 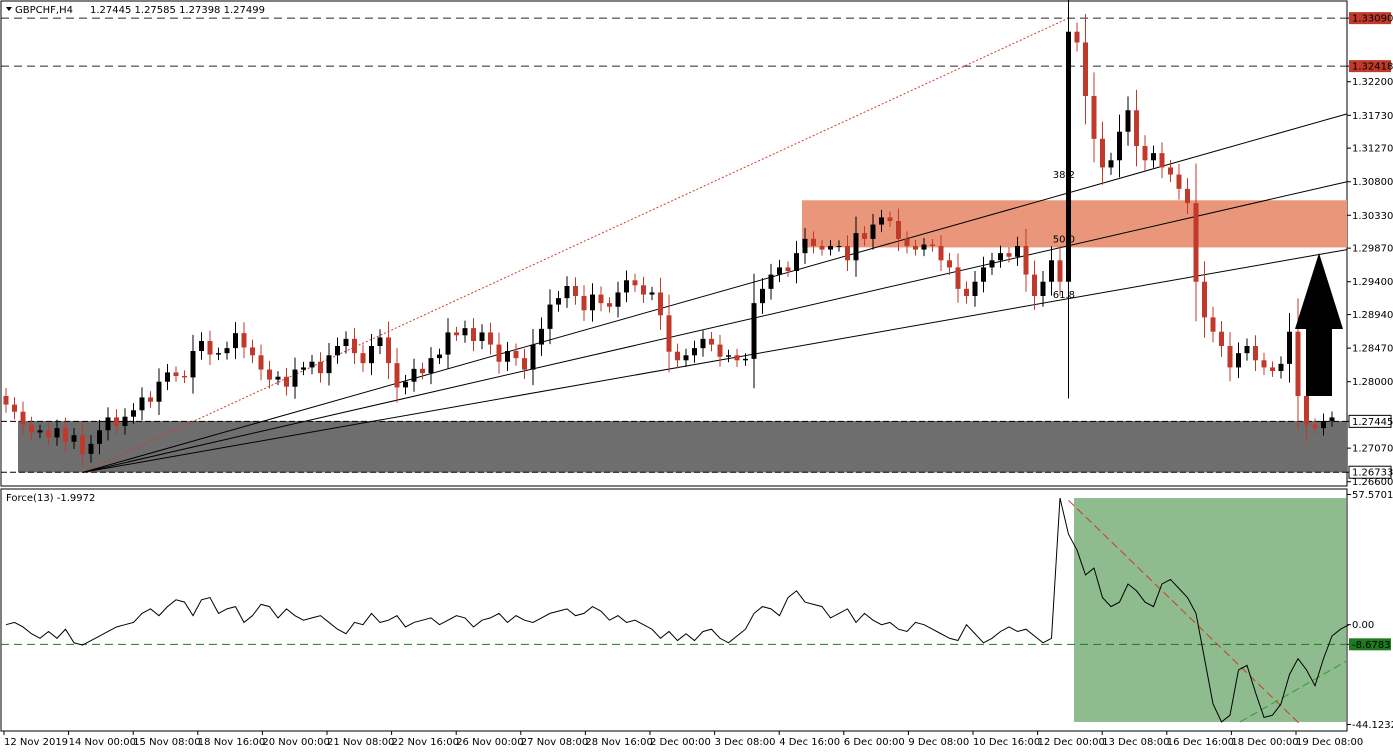 What do you see at coordinates (50, 498) in the screenshot?
I see `indicator-title: Force(13) -1.9972` at bounding box center [50, 498].